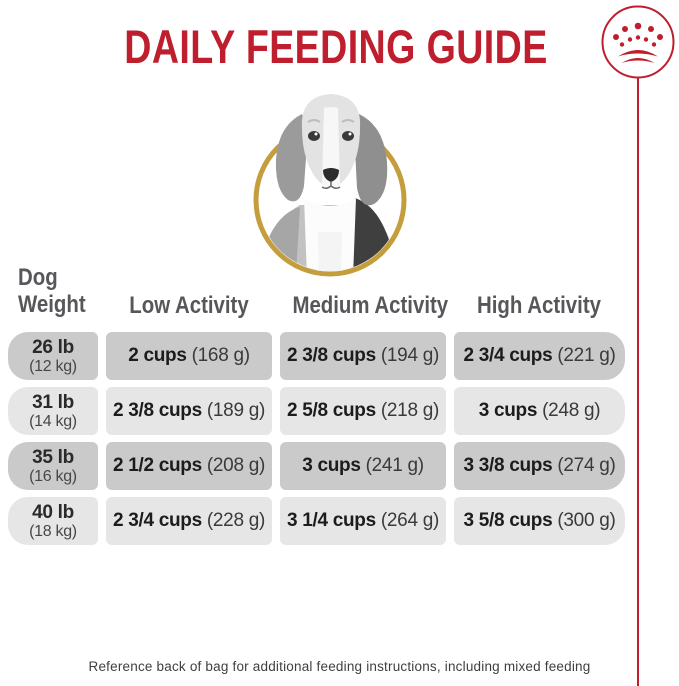 The width and height of the screenshot is (679, 686). Describe the element at coordinates (53, 457) in the screenshot. I see `weight-lb: 35 lb` at that location.